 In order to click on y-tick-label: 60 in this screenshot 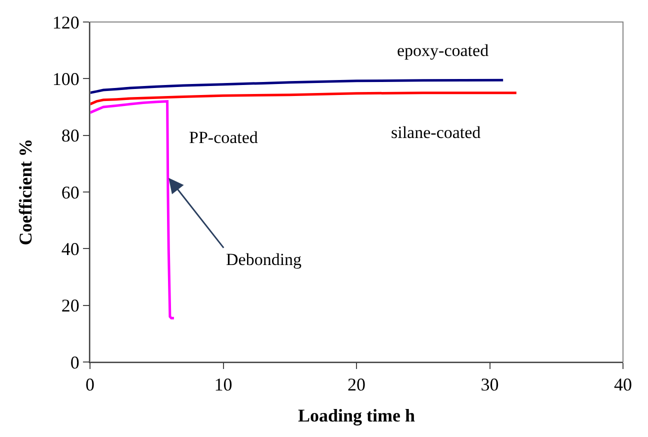, I will do `click(70, 192)`.